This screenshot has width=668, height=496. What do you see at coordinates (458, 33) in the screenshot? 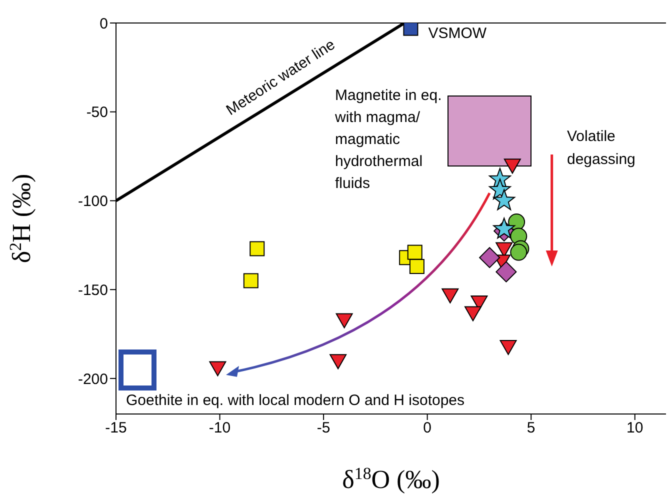
I see `series-label: VSMOW` at bounding box center [458, 33].